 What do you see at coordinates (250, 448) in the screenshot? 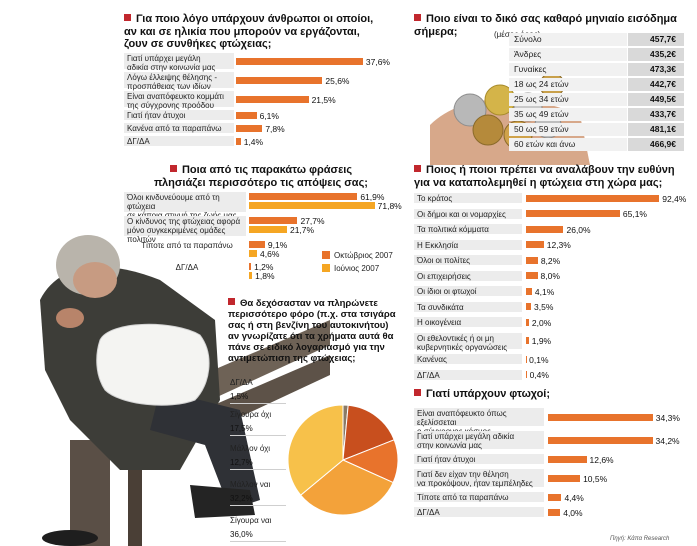
I see `pie-category-label: Μάλλον όχι` at bounding box center [250, 448].